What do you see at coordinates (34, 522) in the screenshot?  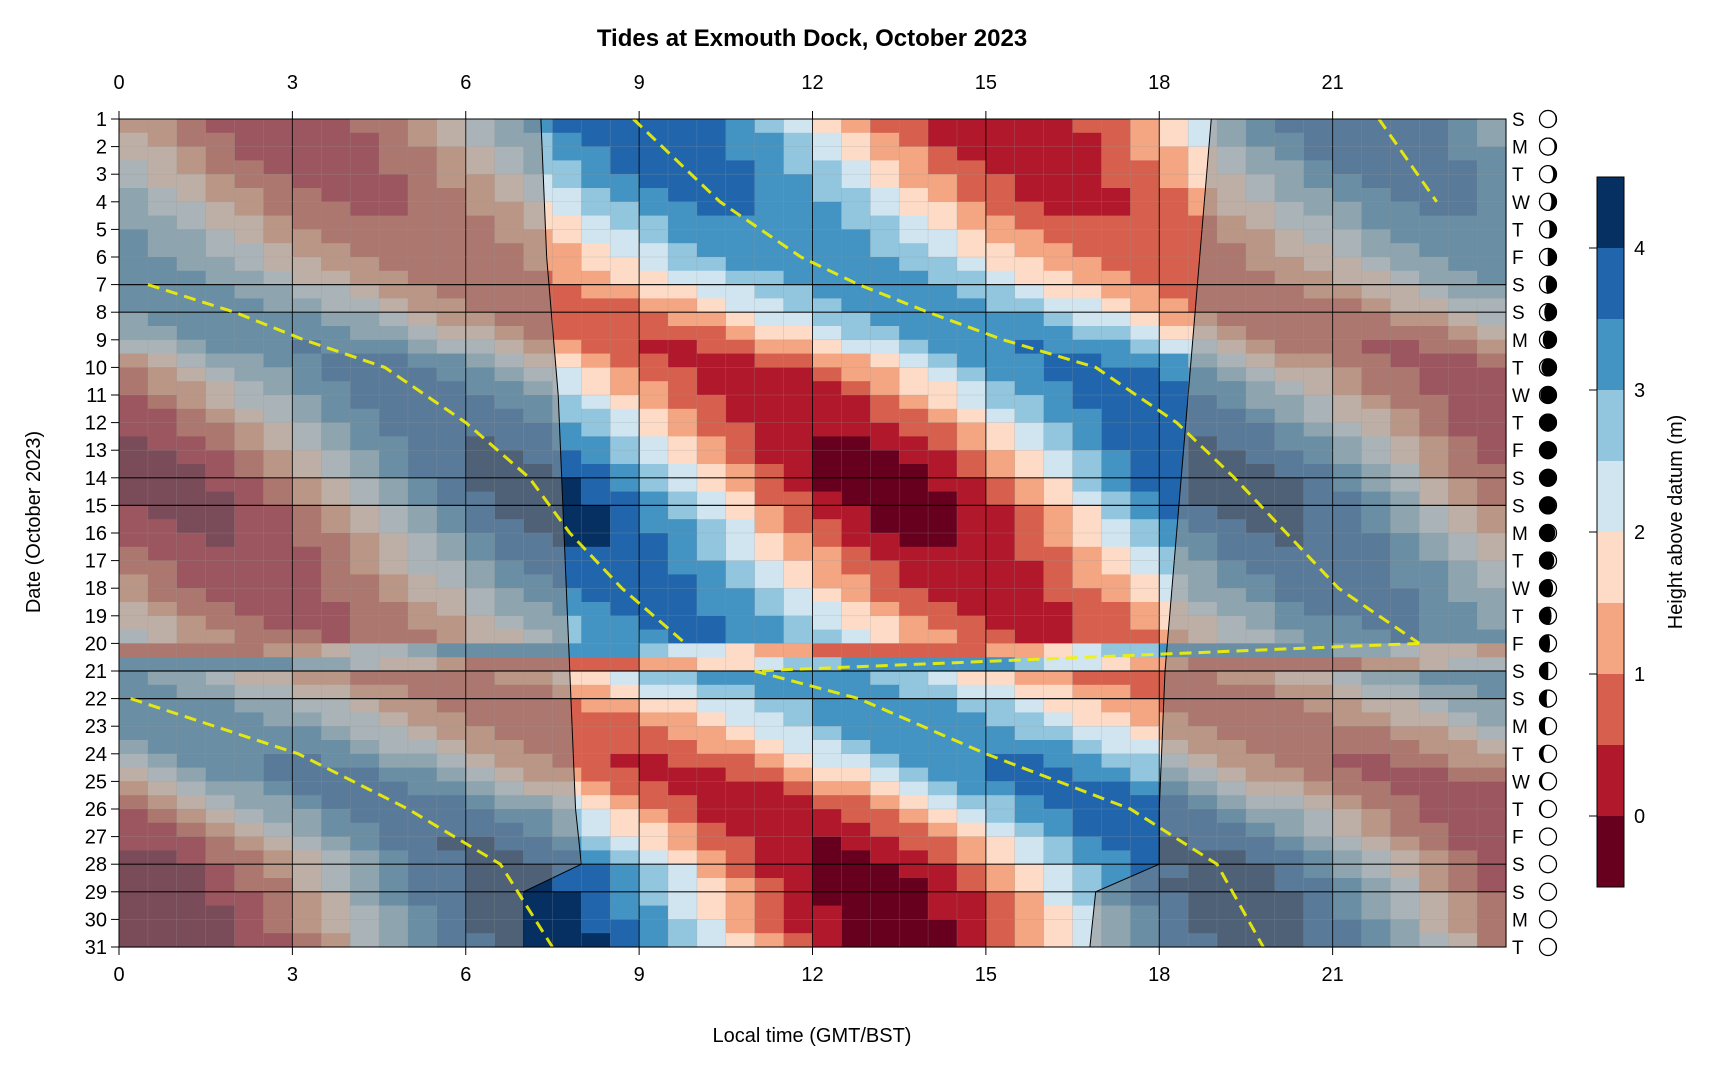 I see `y-axis-title: Date (October 2023)` at bounding box center [34, 522].